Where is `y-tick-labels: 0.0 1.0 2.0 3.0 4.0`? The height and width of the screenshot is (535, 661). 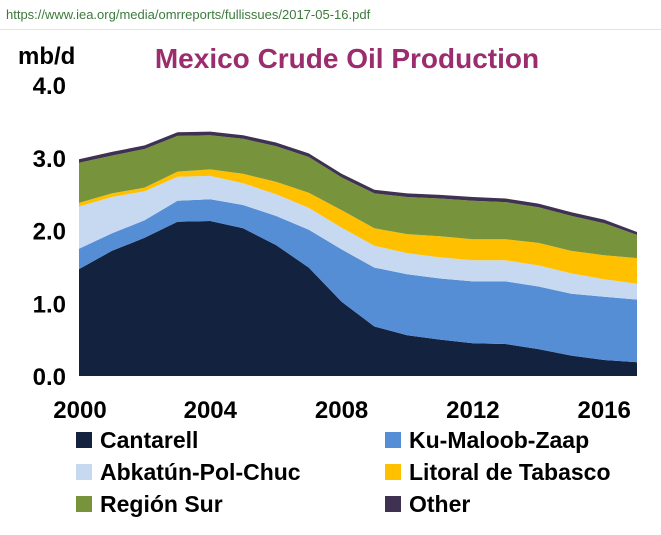 y-tick-labels: 0.0 1.0 2.0 3.0 4.0 is located at coordinates (49, 232).